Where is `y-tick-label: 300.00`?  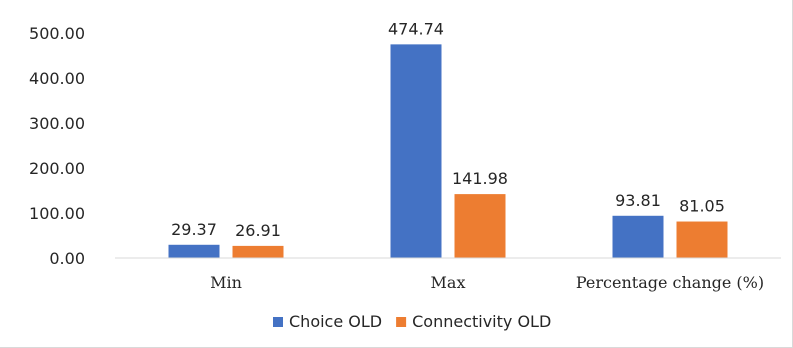
y-tick-label: 300.00 is located at coordinates (57, 123).